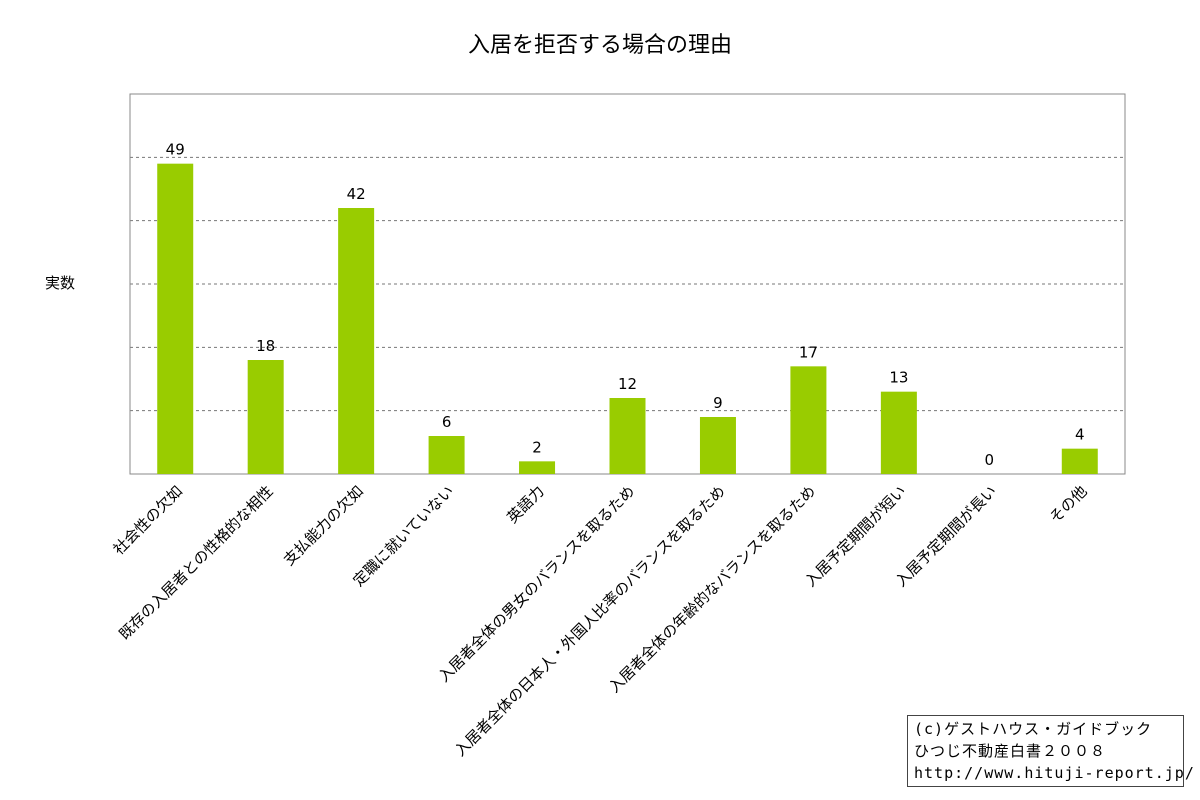  Describe the element at coordinates (1054, 773) in the screenshot. I see `credit-line-3: http://www.hituji-report.jp/` at that location.